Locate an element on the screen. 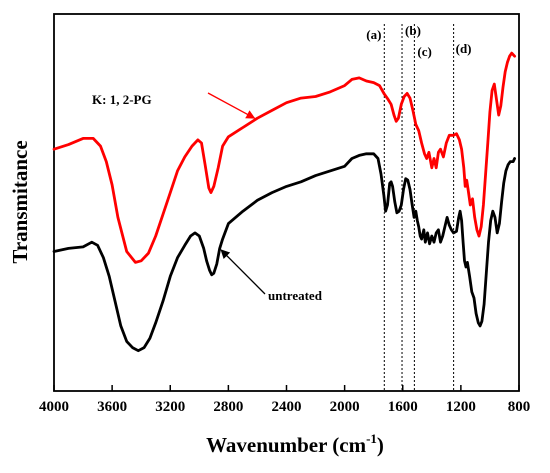 This screenshot has width=550, height=473. x-tick-label-2800: 2800 is located at coordinates (228, 407).